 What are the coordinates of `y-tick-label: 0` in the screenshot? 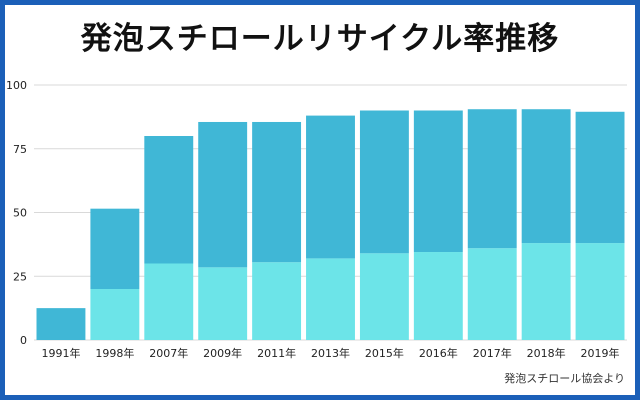 It's located at (23, 340).